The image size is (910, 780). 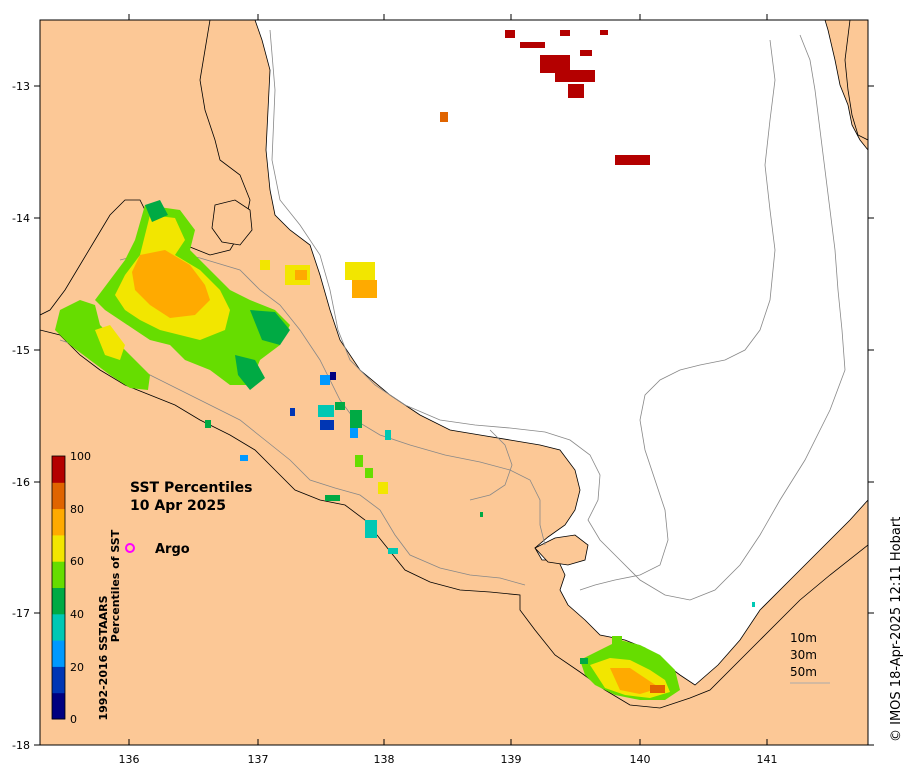 What do you see at coordinates (803, 672) in the screenshot?
I see `depth-label-50m: 50m` at bounding box center [803, 672].